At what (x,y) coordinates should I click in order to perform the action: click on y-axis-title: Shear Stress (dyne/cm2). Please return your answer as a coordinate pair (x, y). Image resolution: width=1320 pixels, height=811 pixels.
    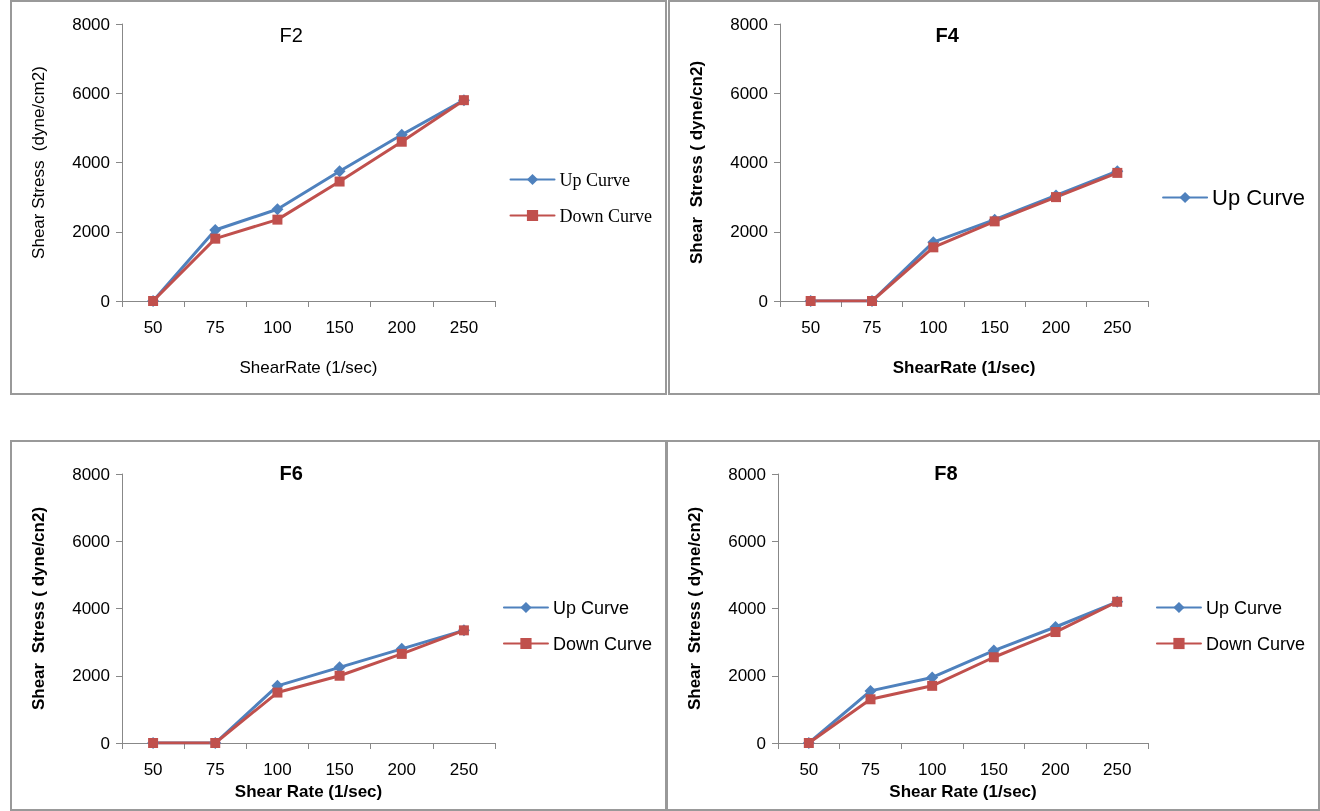
    Looking at the image, I should click on (38, 162).